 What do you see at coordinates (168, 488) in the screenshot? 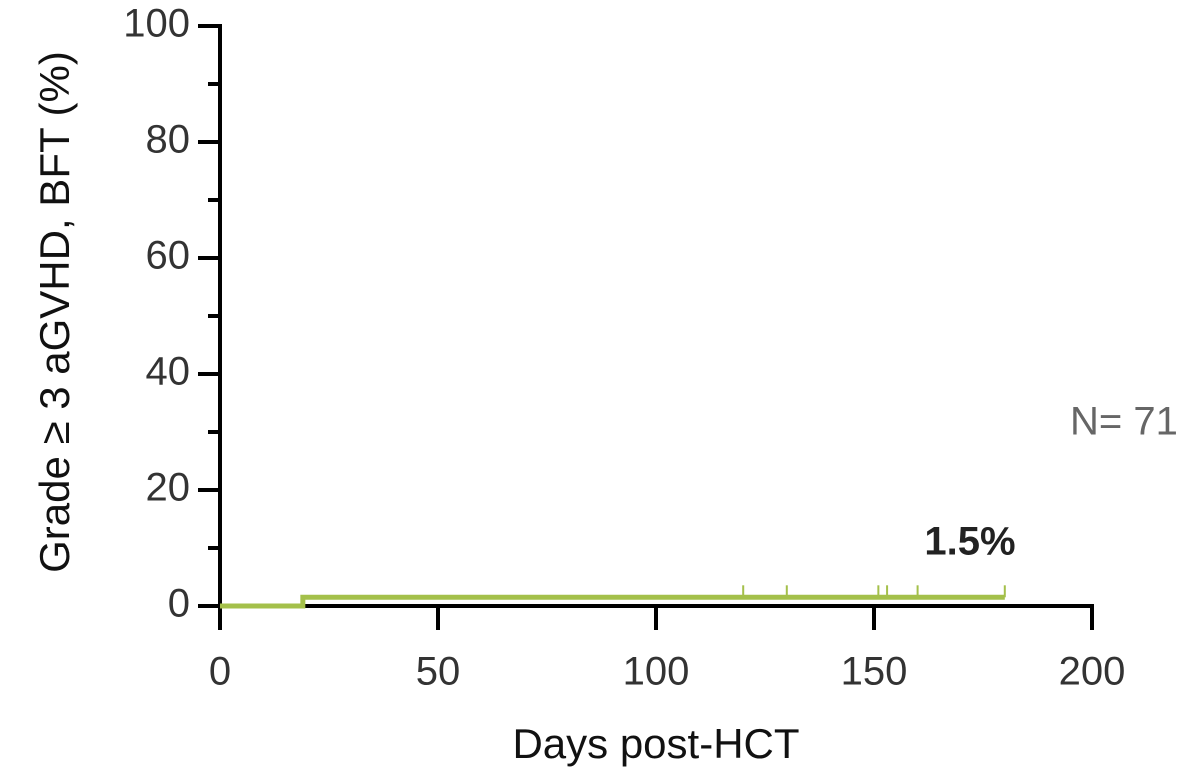
I see `y-tick-label: 20` at bounding box center [168, 488].